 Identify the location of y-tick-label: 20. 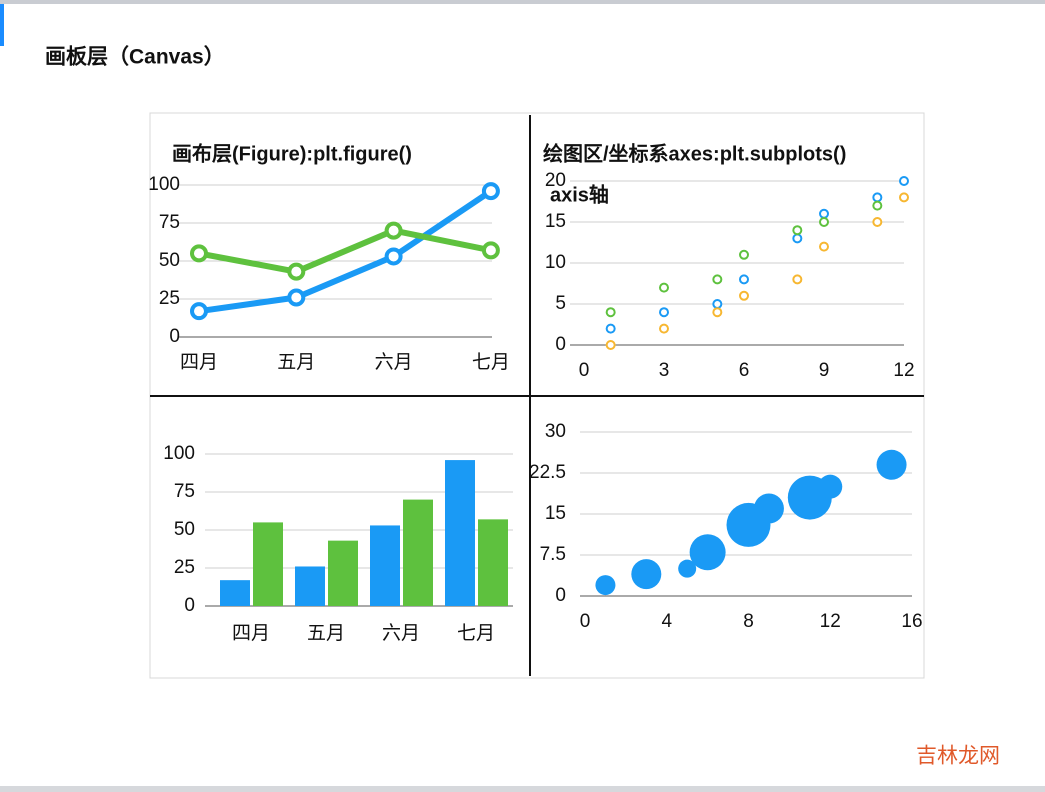
(555, 180).